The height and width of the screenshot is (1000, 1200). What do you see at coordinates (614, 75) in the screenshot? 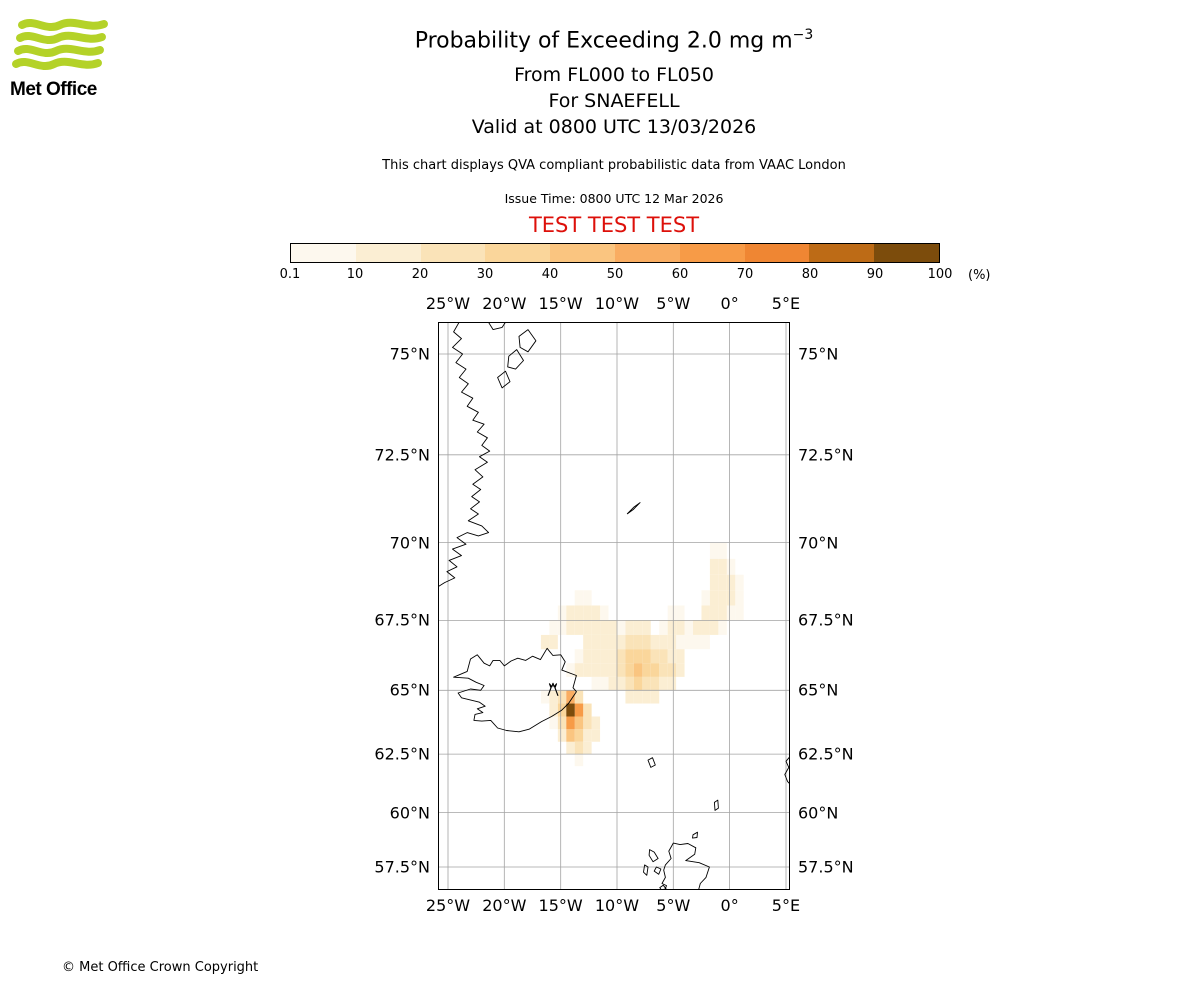
I see `flight-level-range: From FL000 to FL050` at bounding box center [614, 75].